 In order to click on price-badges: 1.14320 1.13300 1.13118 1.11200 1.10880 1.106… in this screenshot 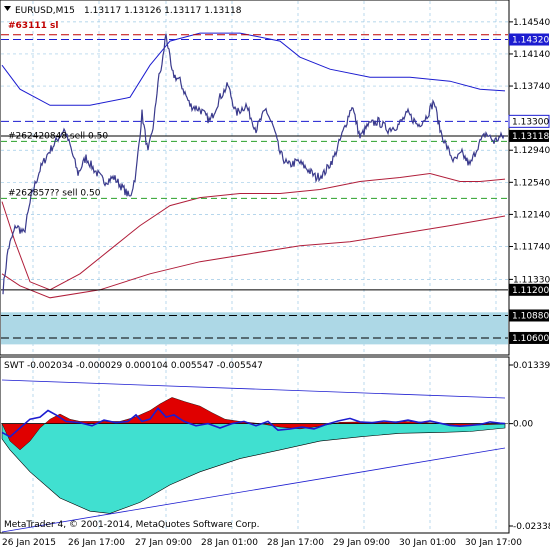, I will do `click(529, 188)`.